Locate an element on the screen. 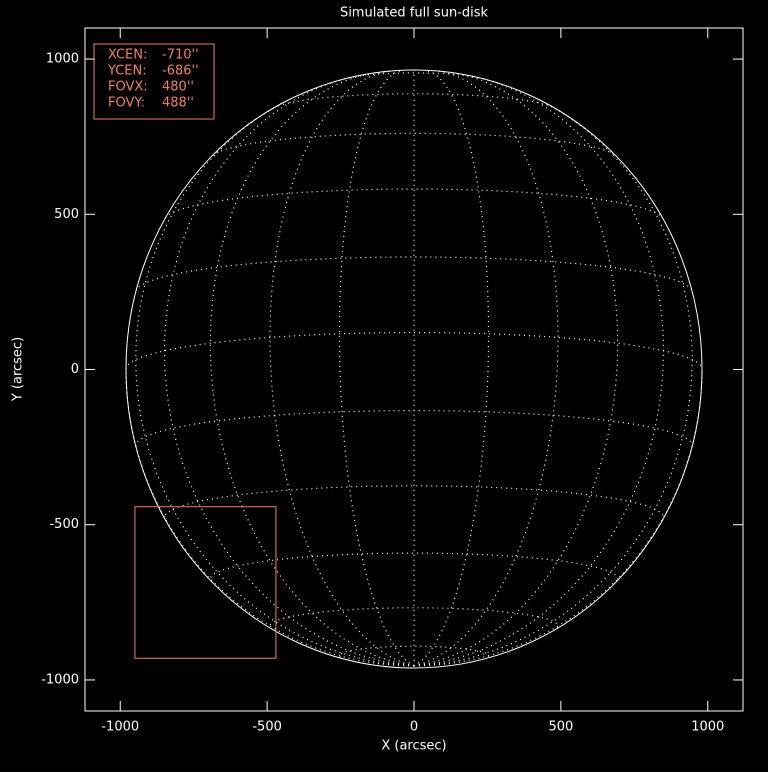 The width and height of the screenshot is (768, 772). x-tick-label: 0 is located at coordinates (414, 727).